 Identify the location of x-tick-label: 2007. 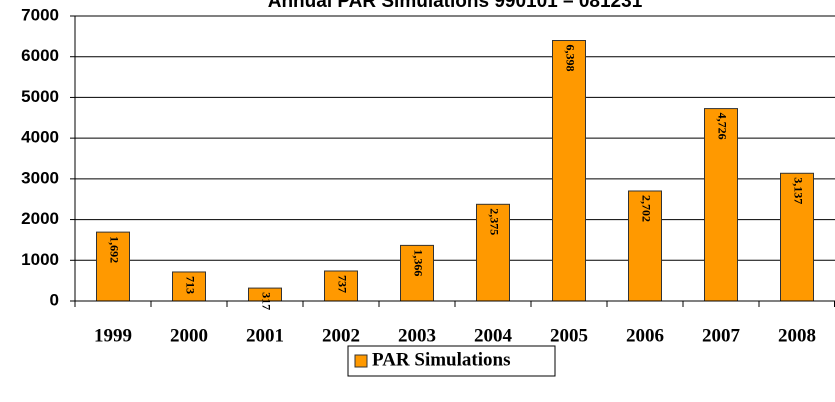
(721, 335).